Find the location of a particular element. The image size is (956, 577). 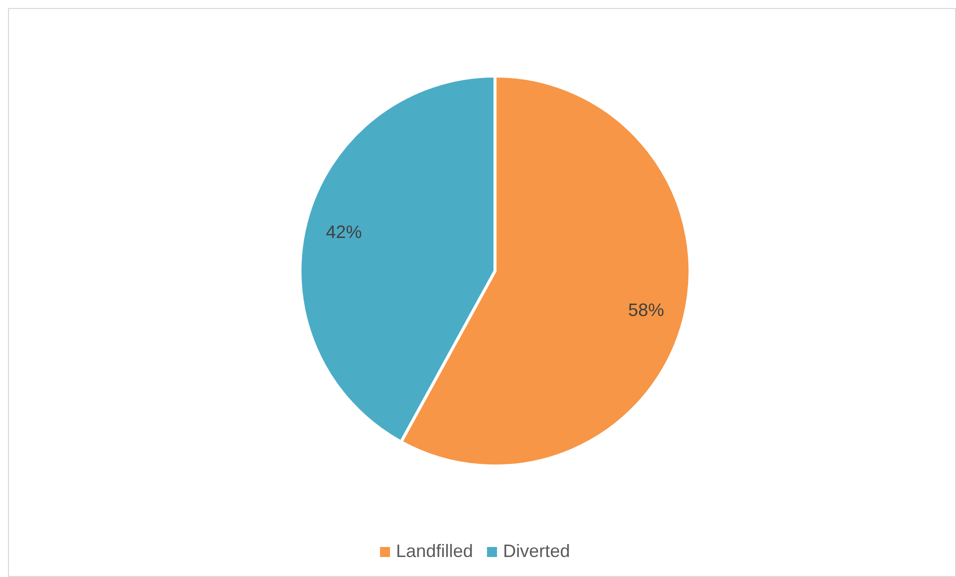

data-label: 42% is located at coordinates (344, 232).